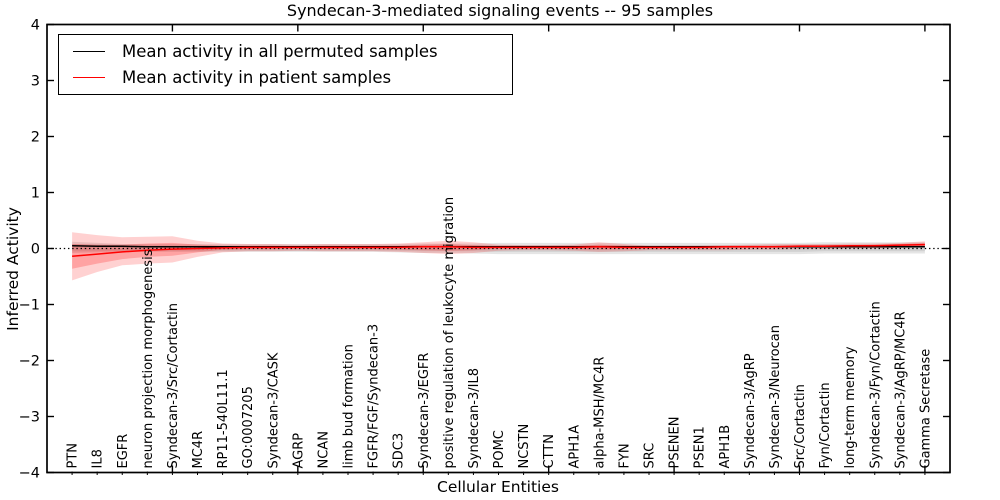 This screenshot has width=1000, height=500. I want to click on x-category-label: Syndecan-3/AgRP, so click(750, 410).